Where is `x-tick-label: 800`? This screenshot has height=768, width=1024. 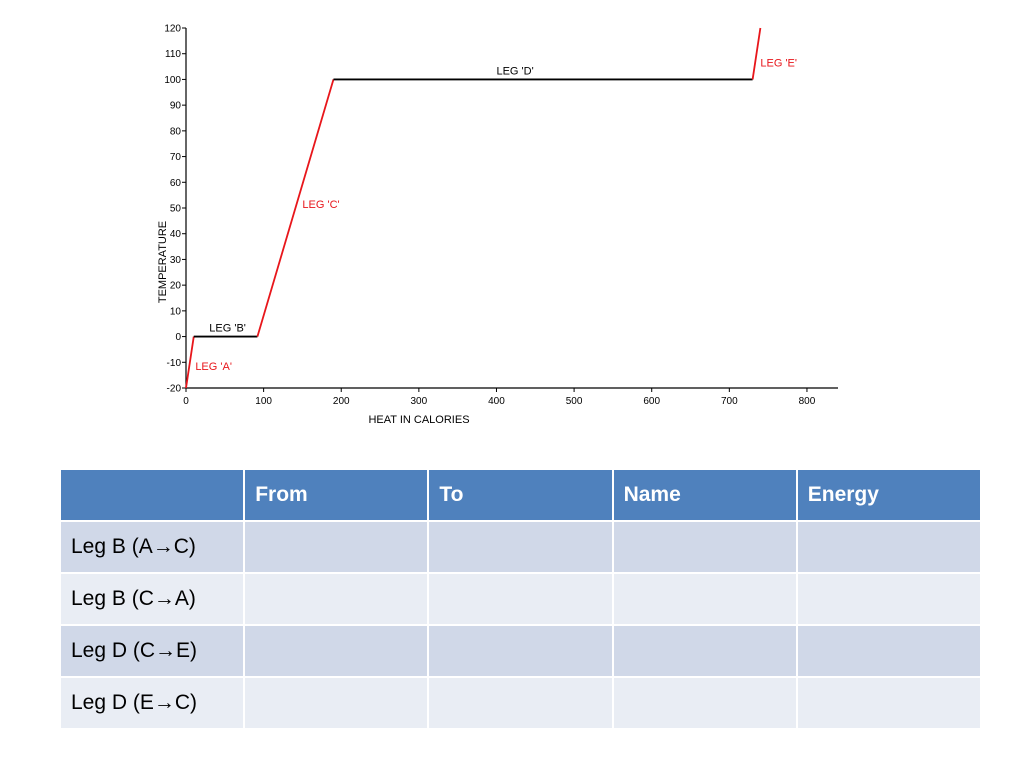
x-tick-label: 800 is located at coordinates (807, 401).